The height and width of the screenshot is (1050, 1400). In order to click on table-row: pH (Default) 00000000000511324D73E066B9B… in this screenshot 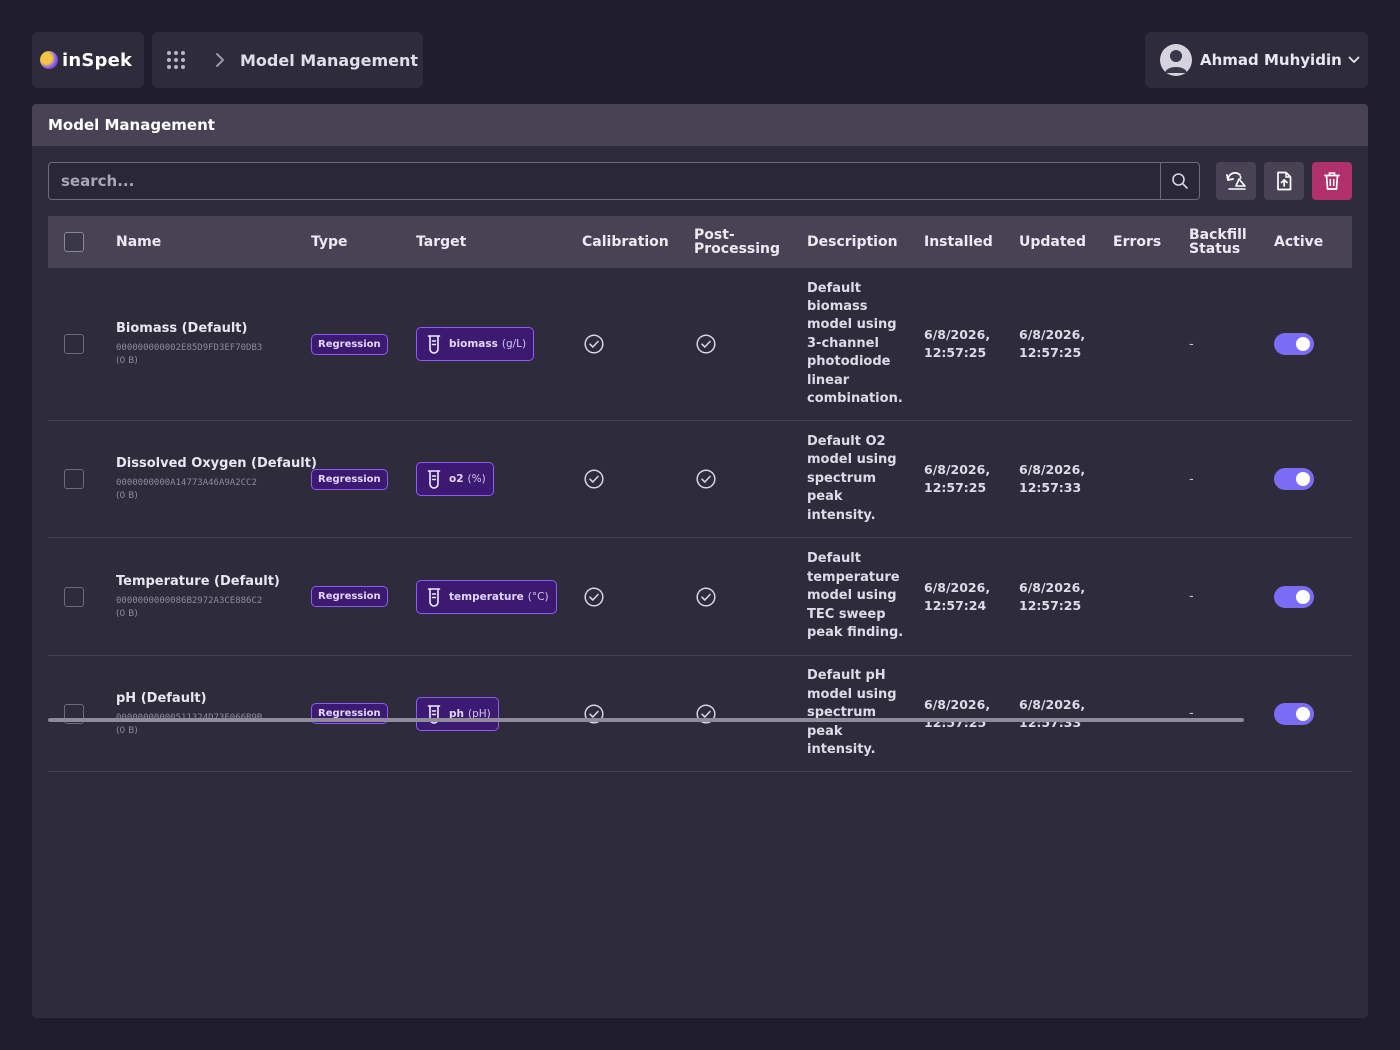, I will do `click(700, 714)`.